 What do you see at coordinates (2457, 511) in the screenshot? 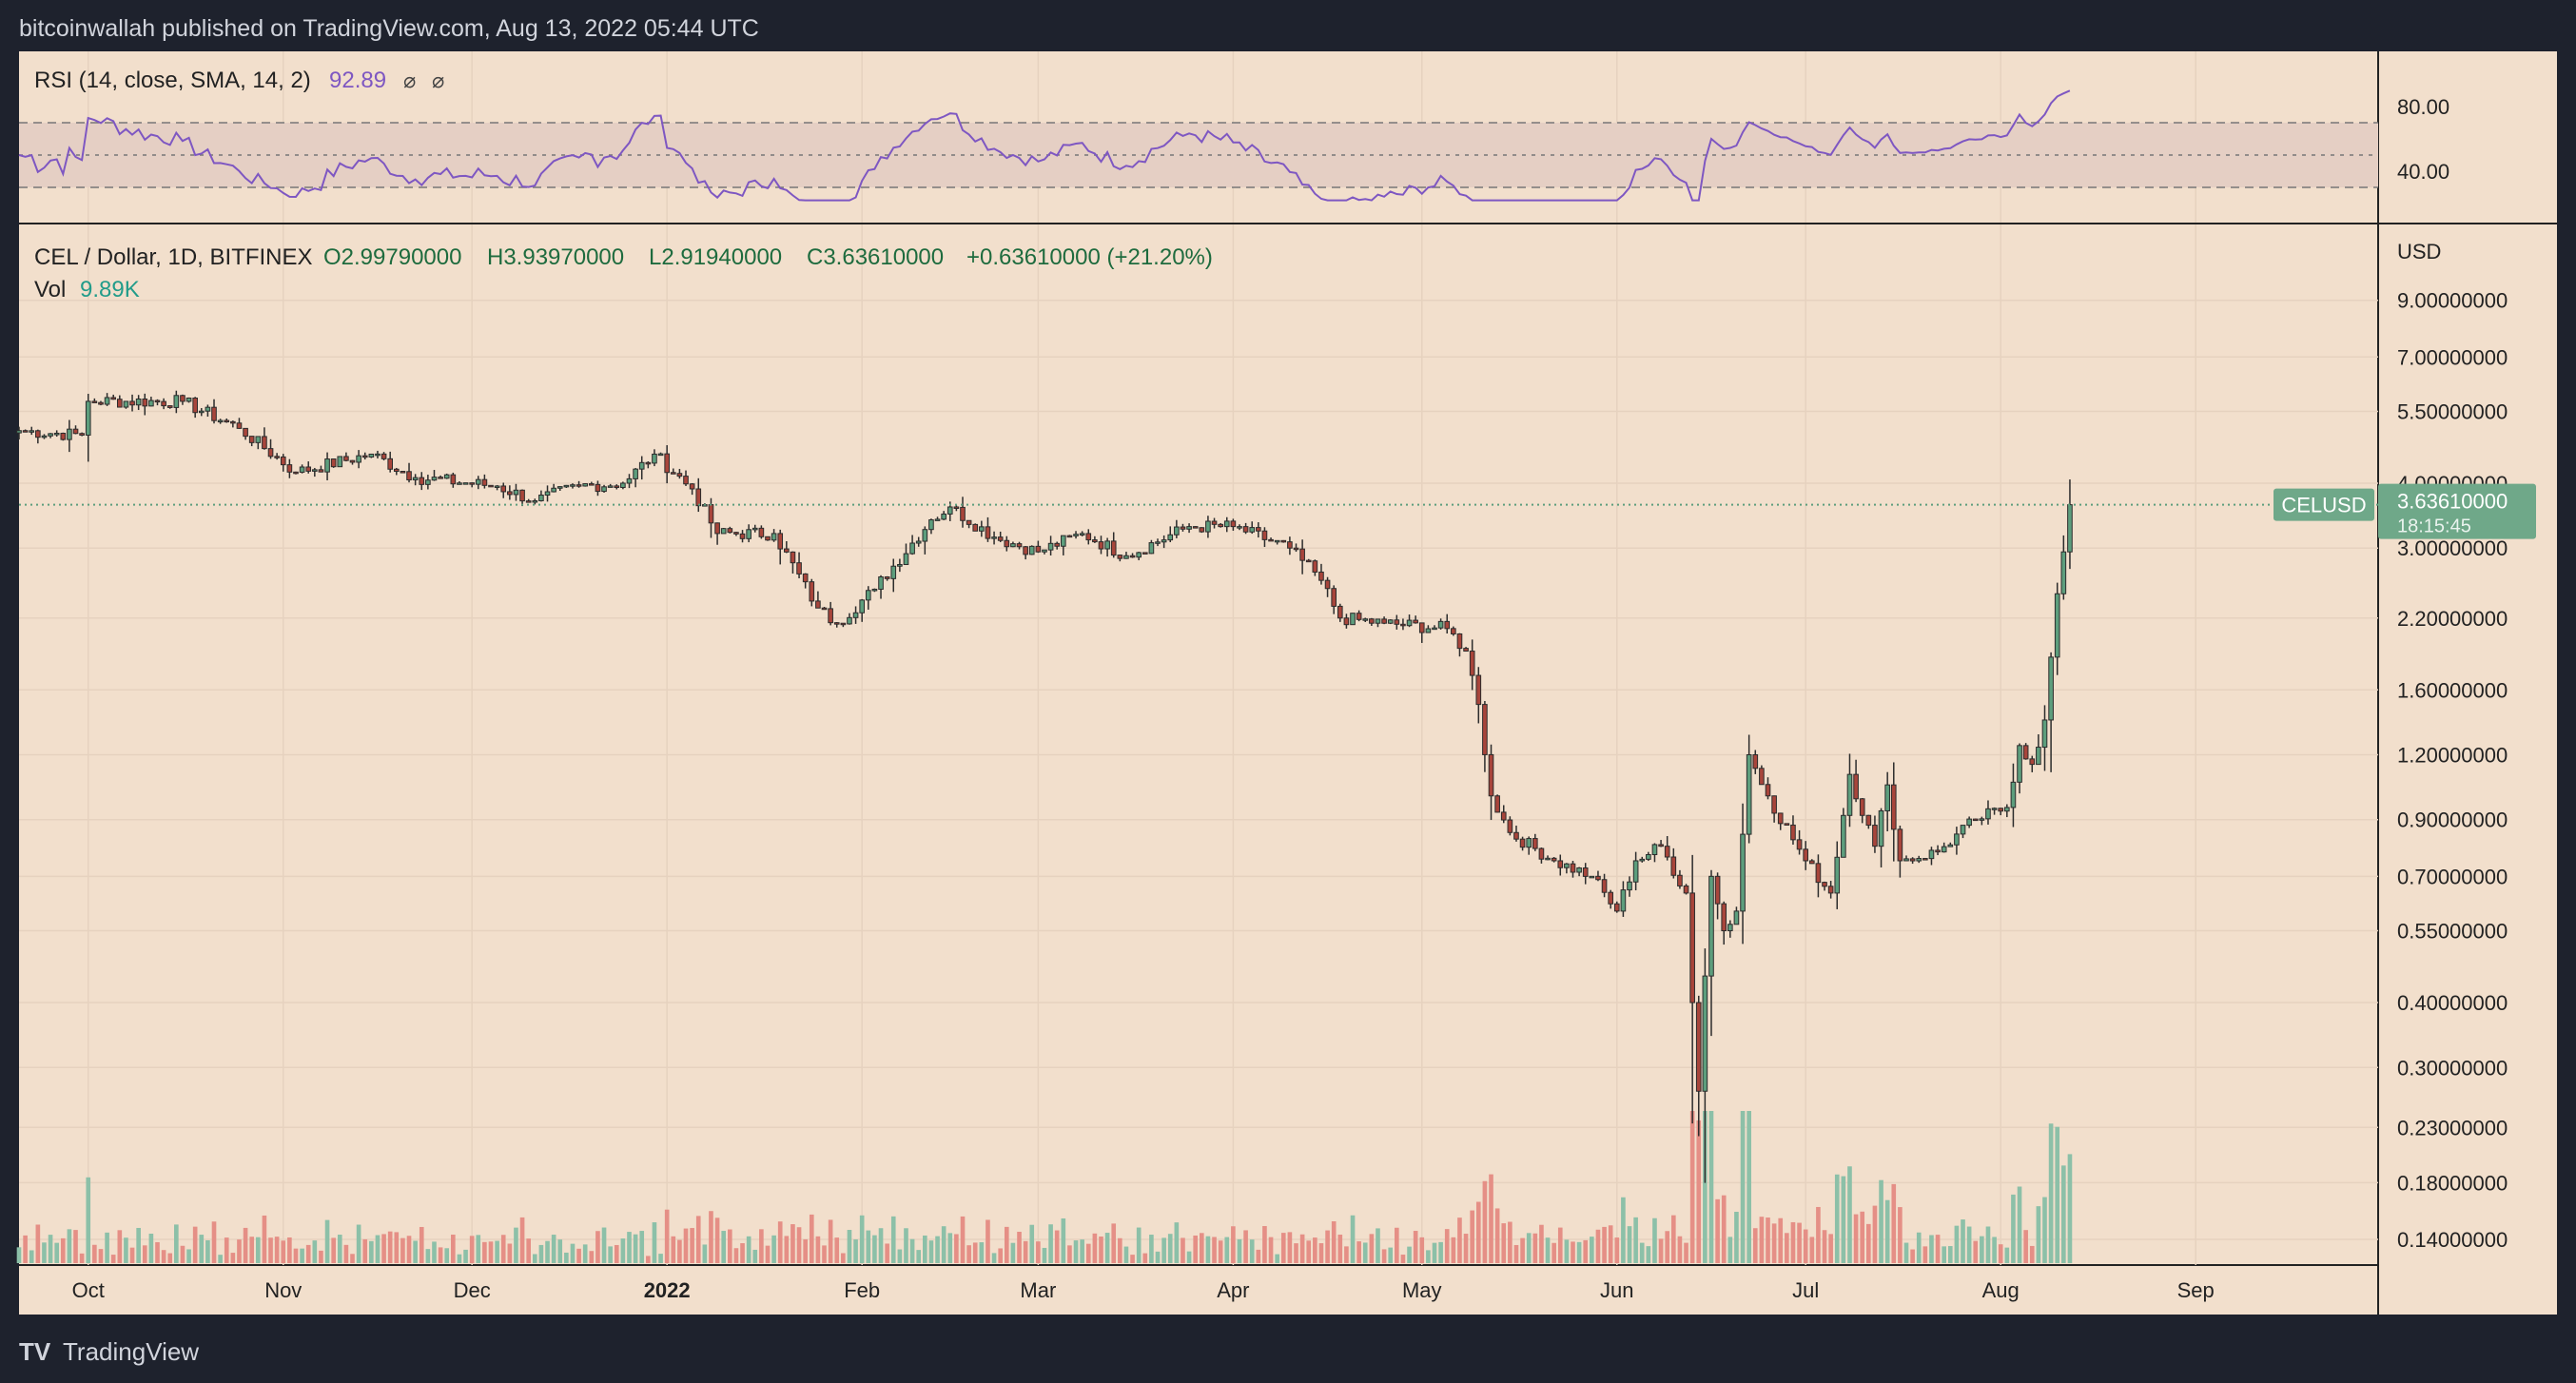
I see `price-tag-price-bg` at bounding box center [2457, 511].